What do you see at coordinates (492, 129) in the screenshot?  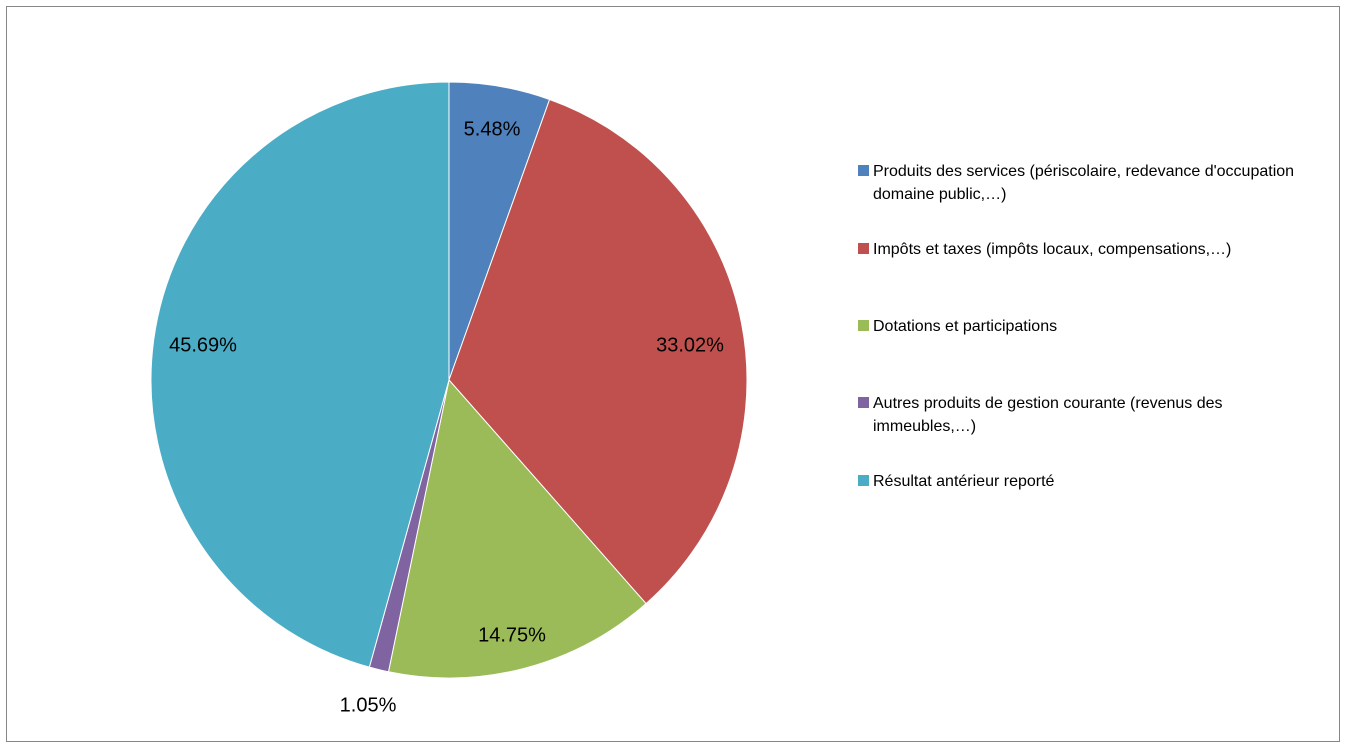 I see `data-label: 5.48%` at bounding box center [492, 129].